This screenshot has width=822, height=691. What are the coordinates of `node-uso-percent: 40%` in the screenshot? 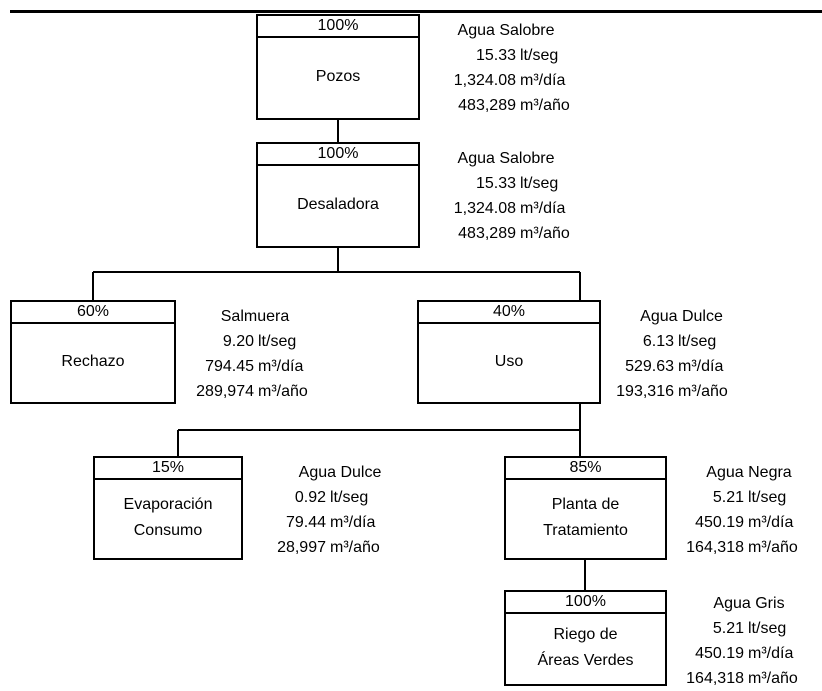 It's located at (509, 313).